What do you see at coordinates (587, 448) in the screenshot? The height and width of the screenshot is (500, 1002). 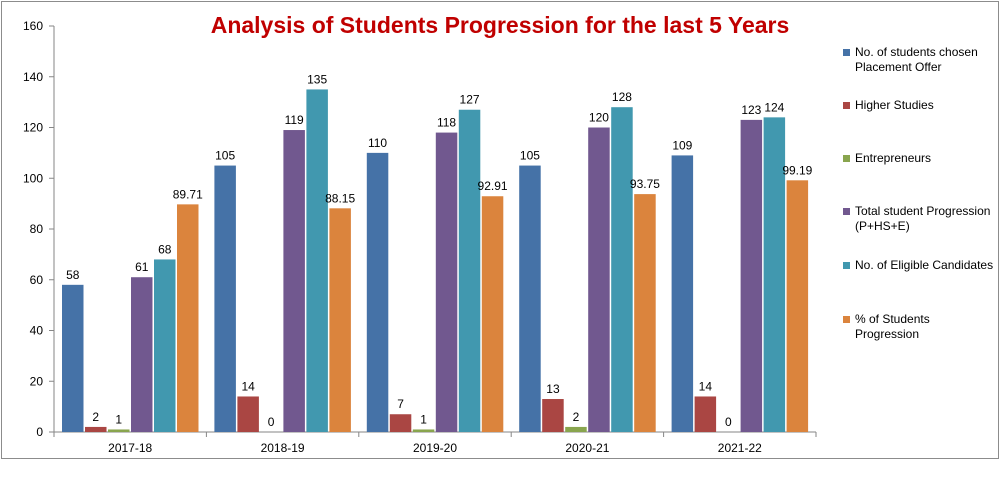 I see `x-tick-label: 2020-21` at bounding box center [587, 448].